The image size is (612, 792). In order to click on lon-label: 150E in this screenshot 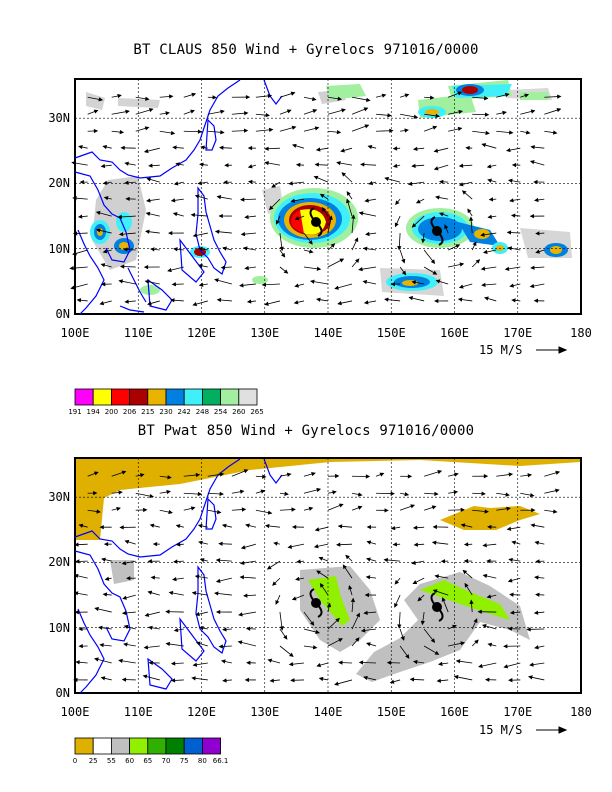, I will do `click(391, 333)`.